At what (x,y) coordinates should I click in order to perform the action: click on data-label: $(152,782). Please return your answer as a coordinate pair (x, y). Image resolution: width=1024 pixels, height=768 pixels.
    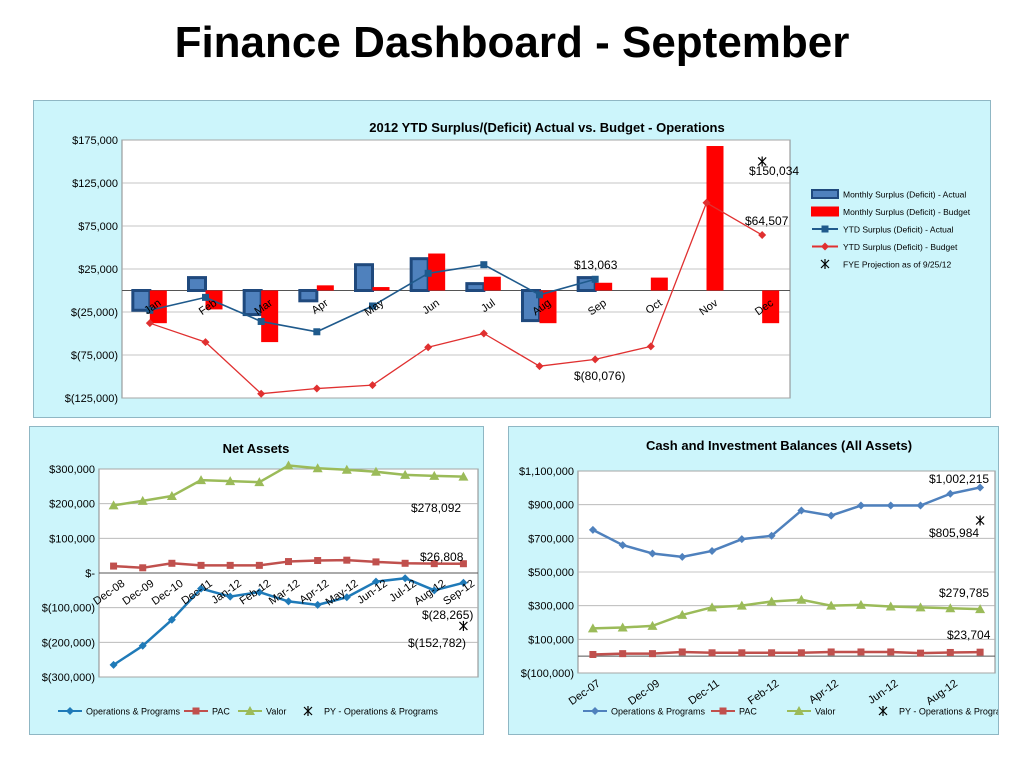
    Looking at the image, I should click on (437, 643).